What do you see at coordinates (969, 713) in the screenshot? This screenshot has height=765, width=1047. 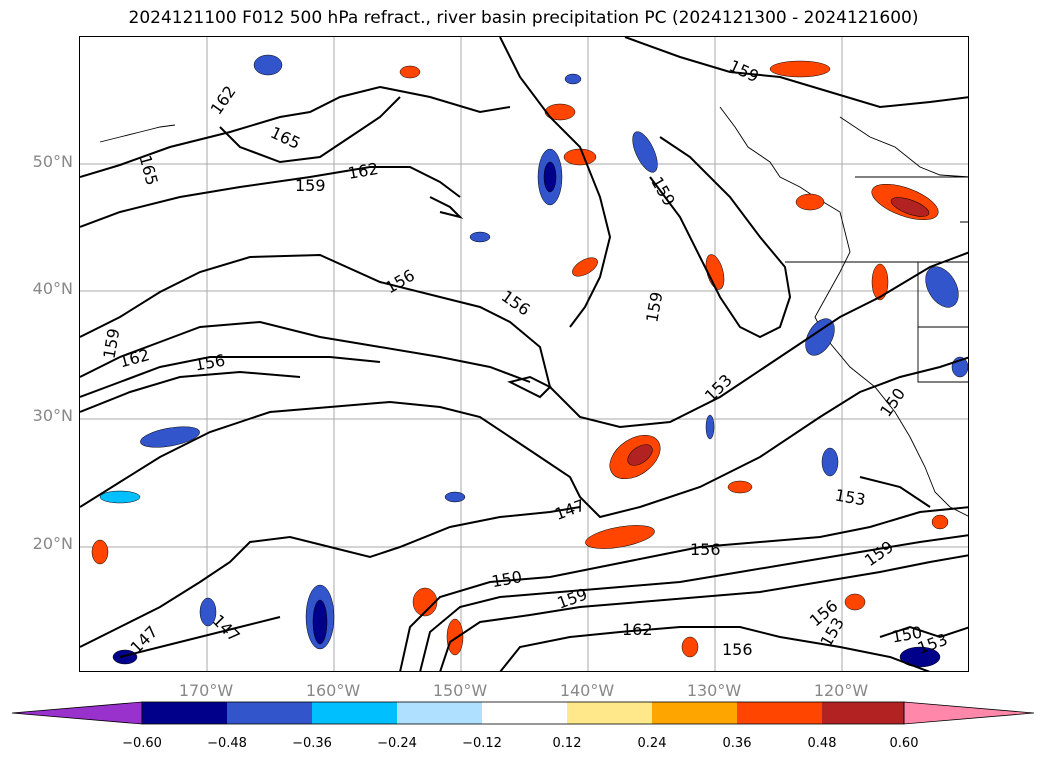 I see `colorbar-over` at bounding box center [969, 713].